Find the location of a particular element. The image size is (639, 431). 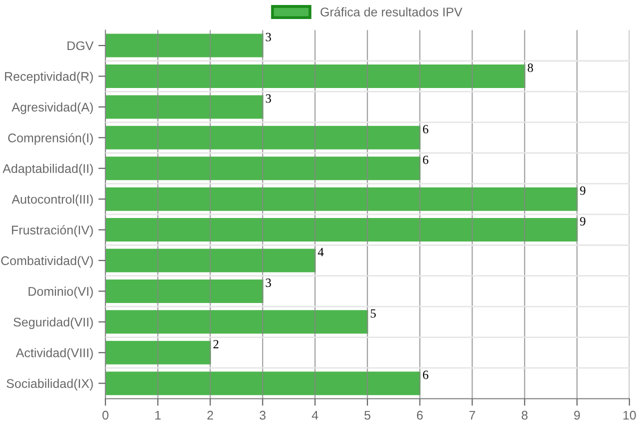

x-tick-label: 1 is located at coordinates (158, 415).